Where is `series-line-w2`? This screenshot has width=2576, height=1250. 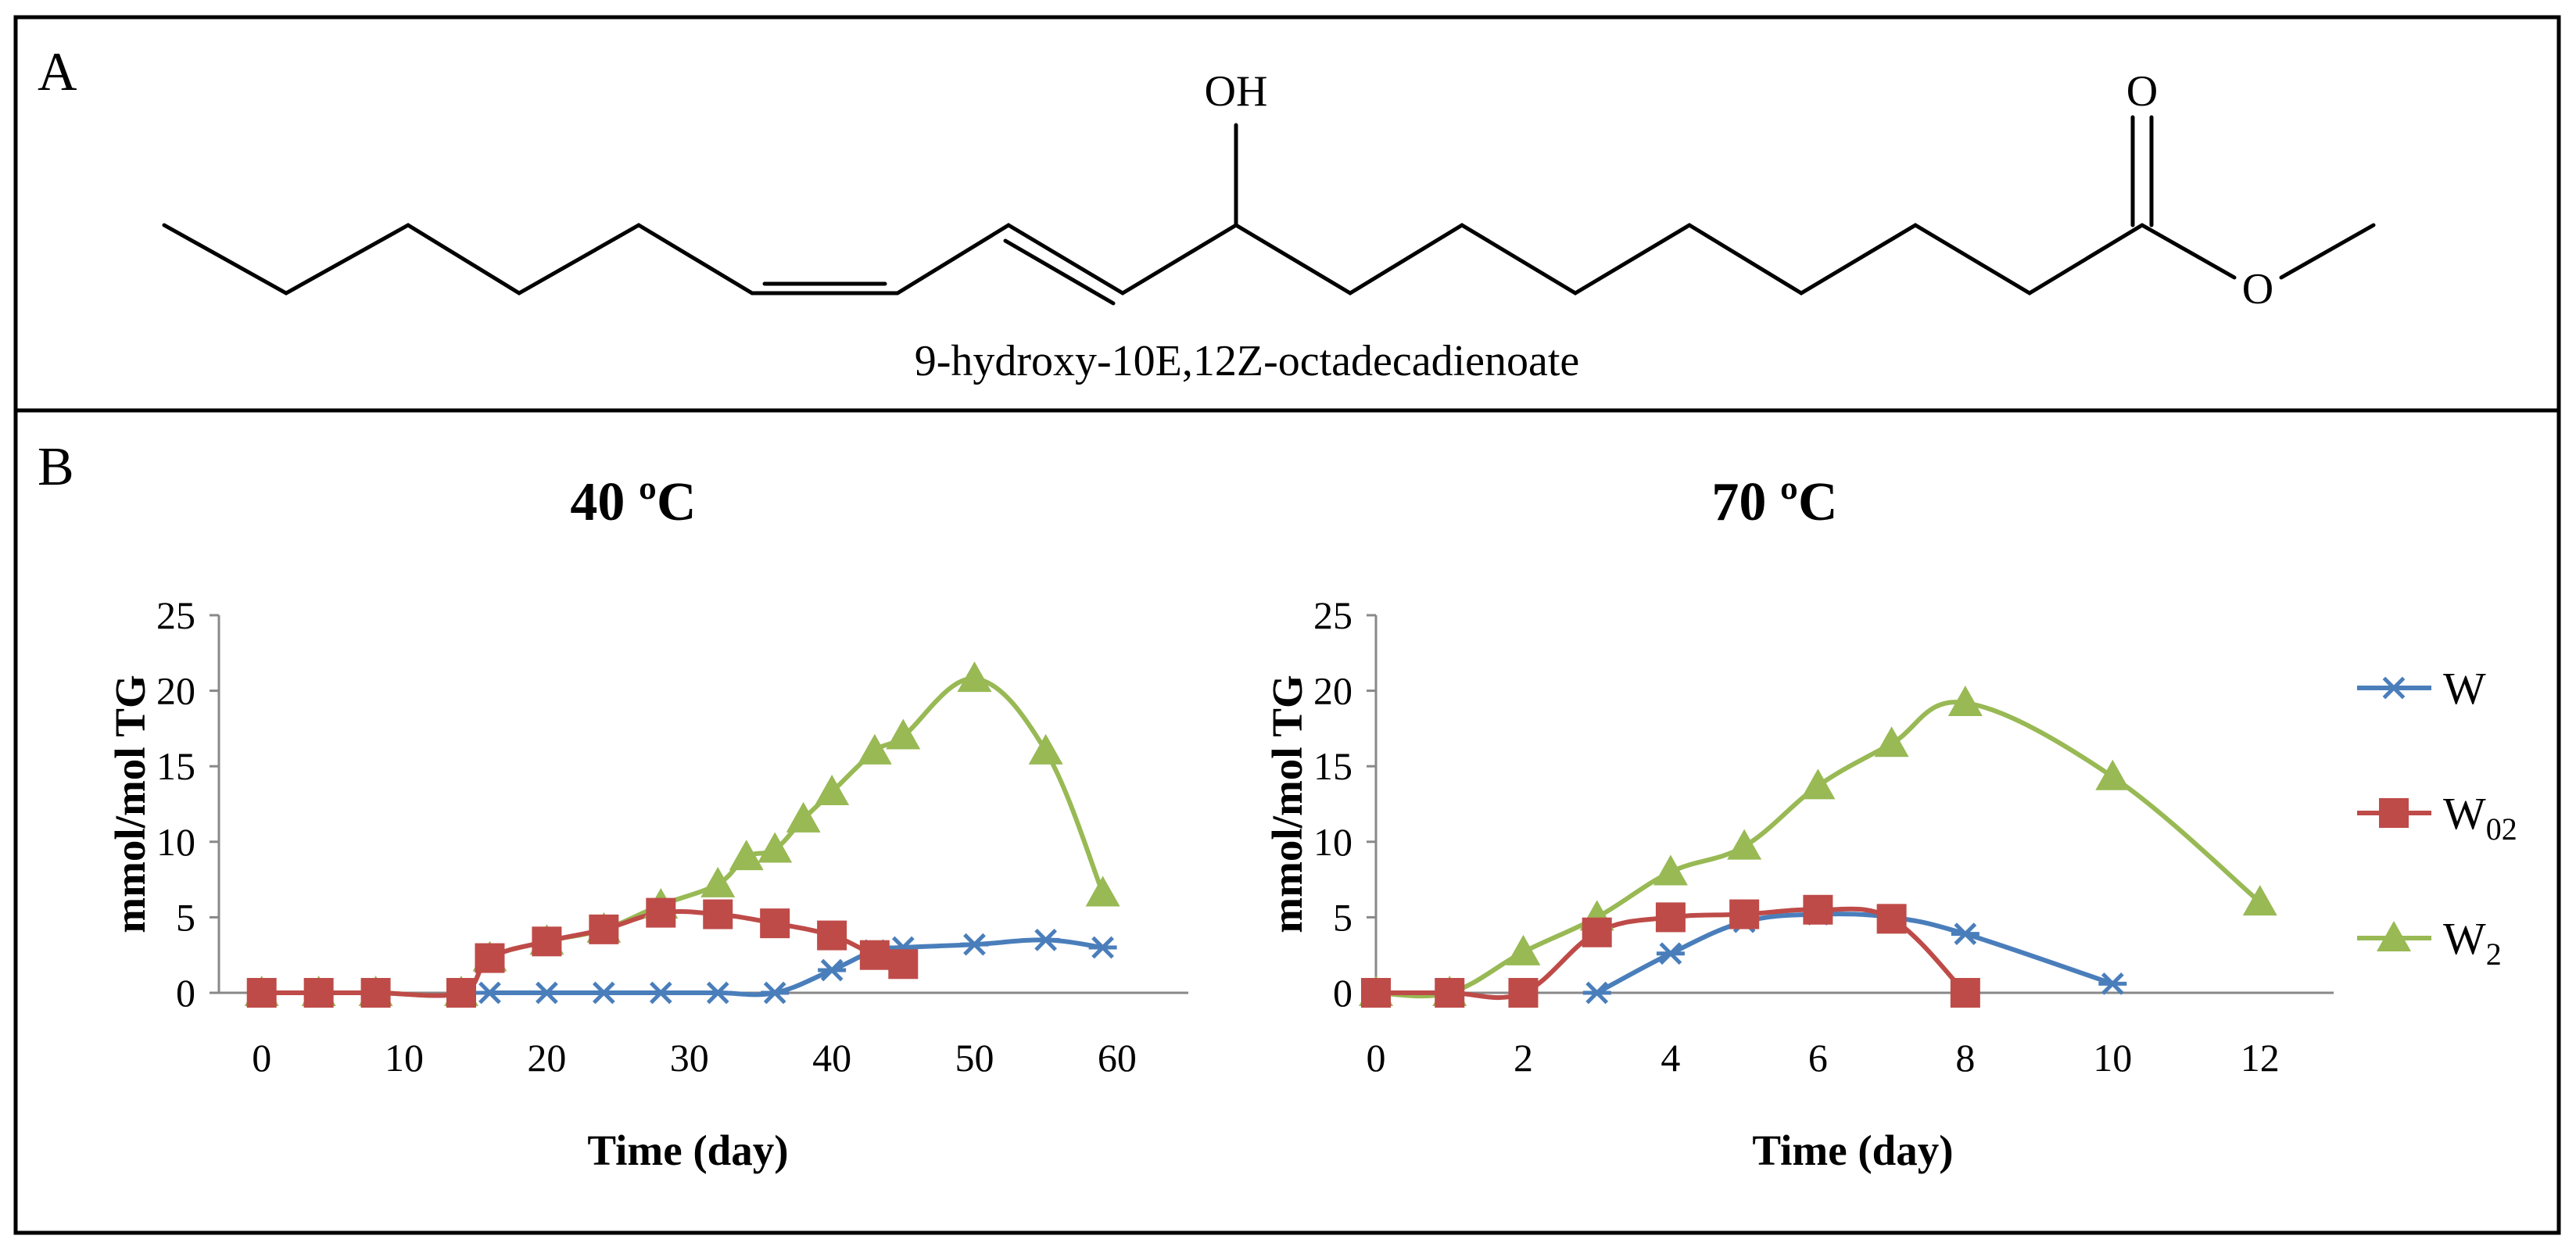
series-line-w2 is located at coordinates (1818, 849).